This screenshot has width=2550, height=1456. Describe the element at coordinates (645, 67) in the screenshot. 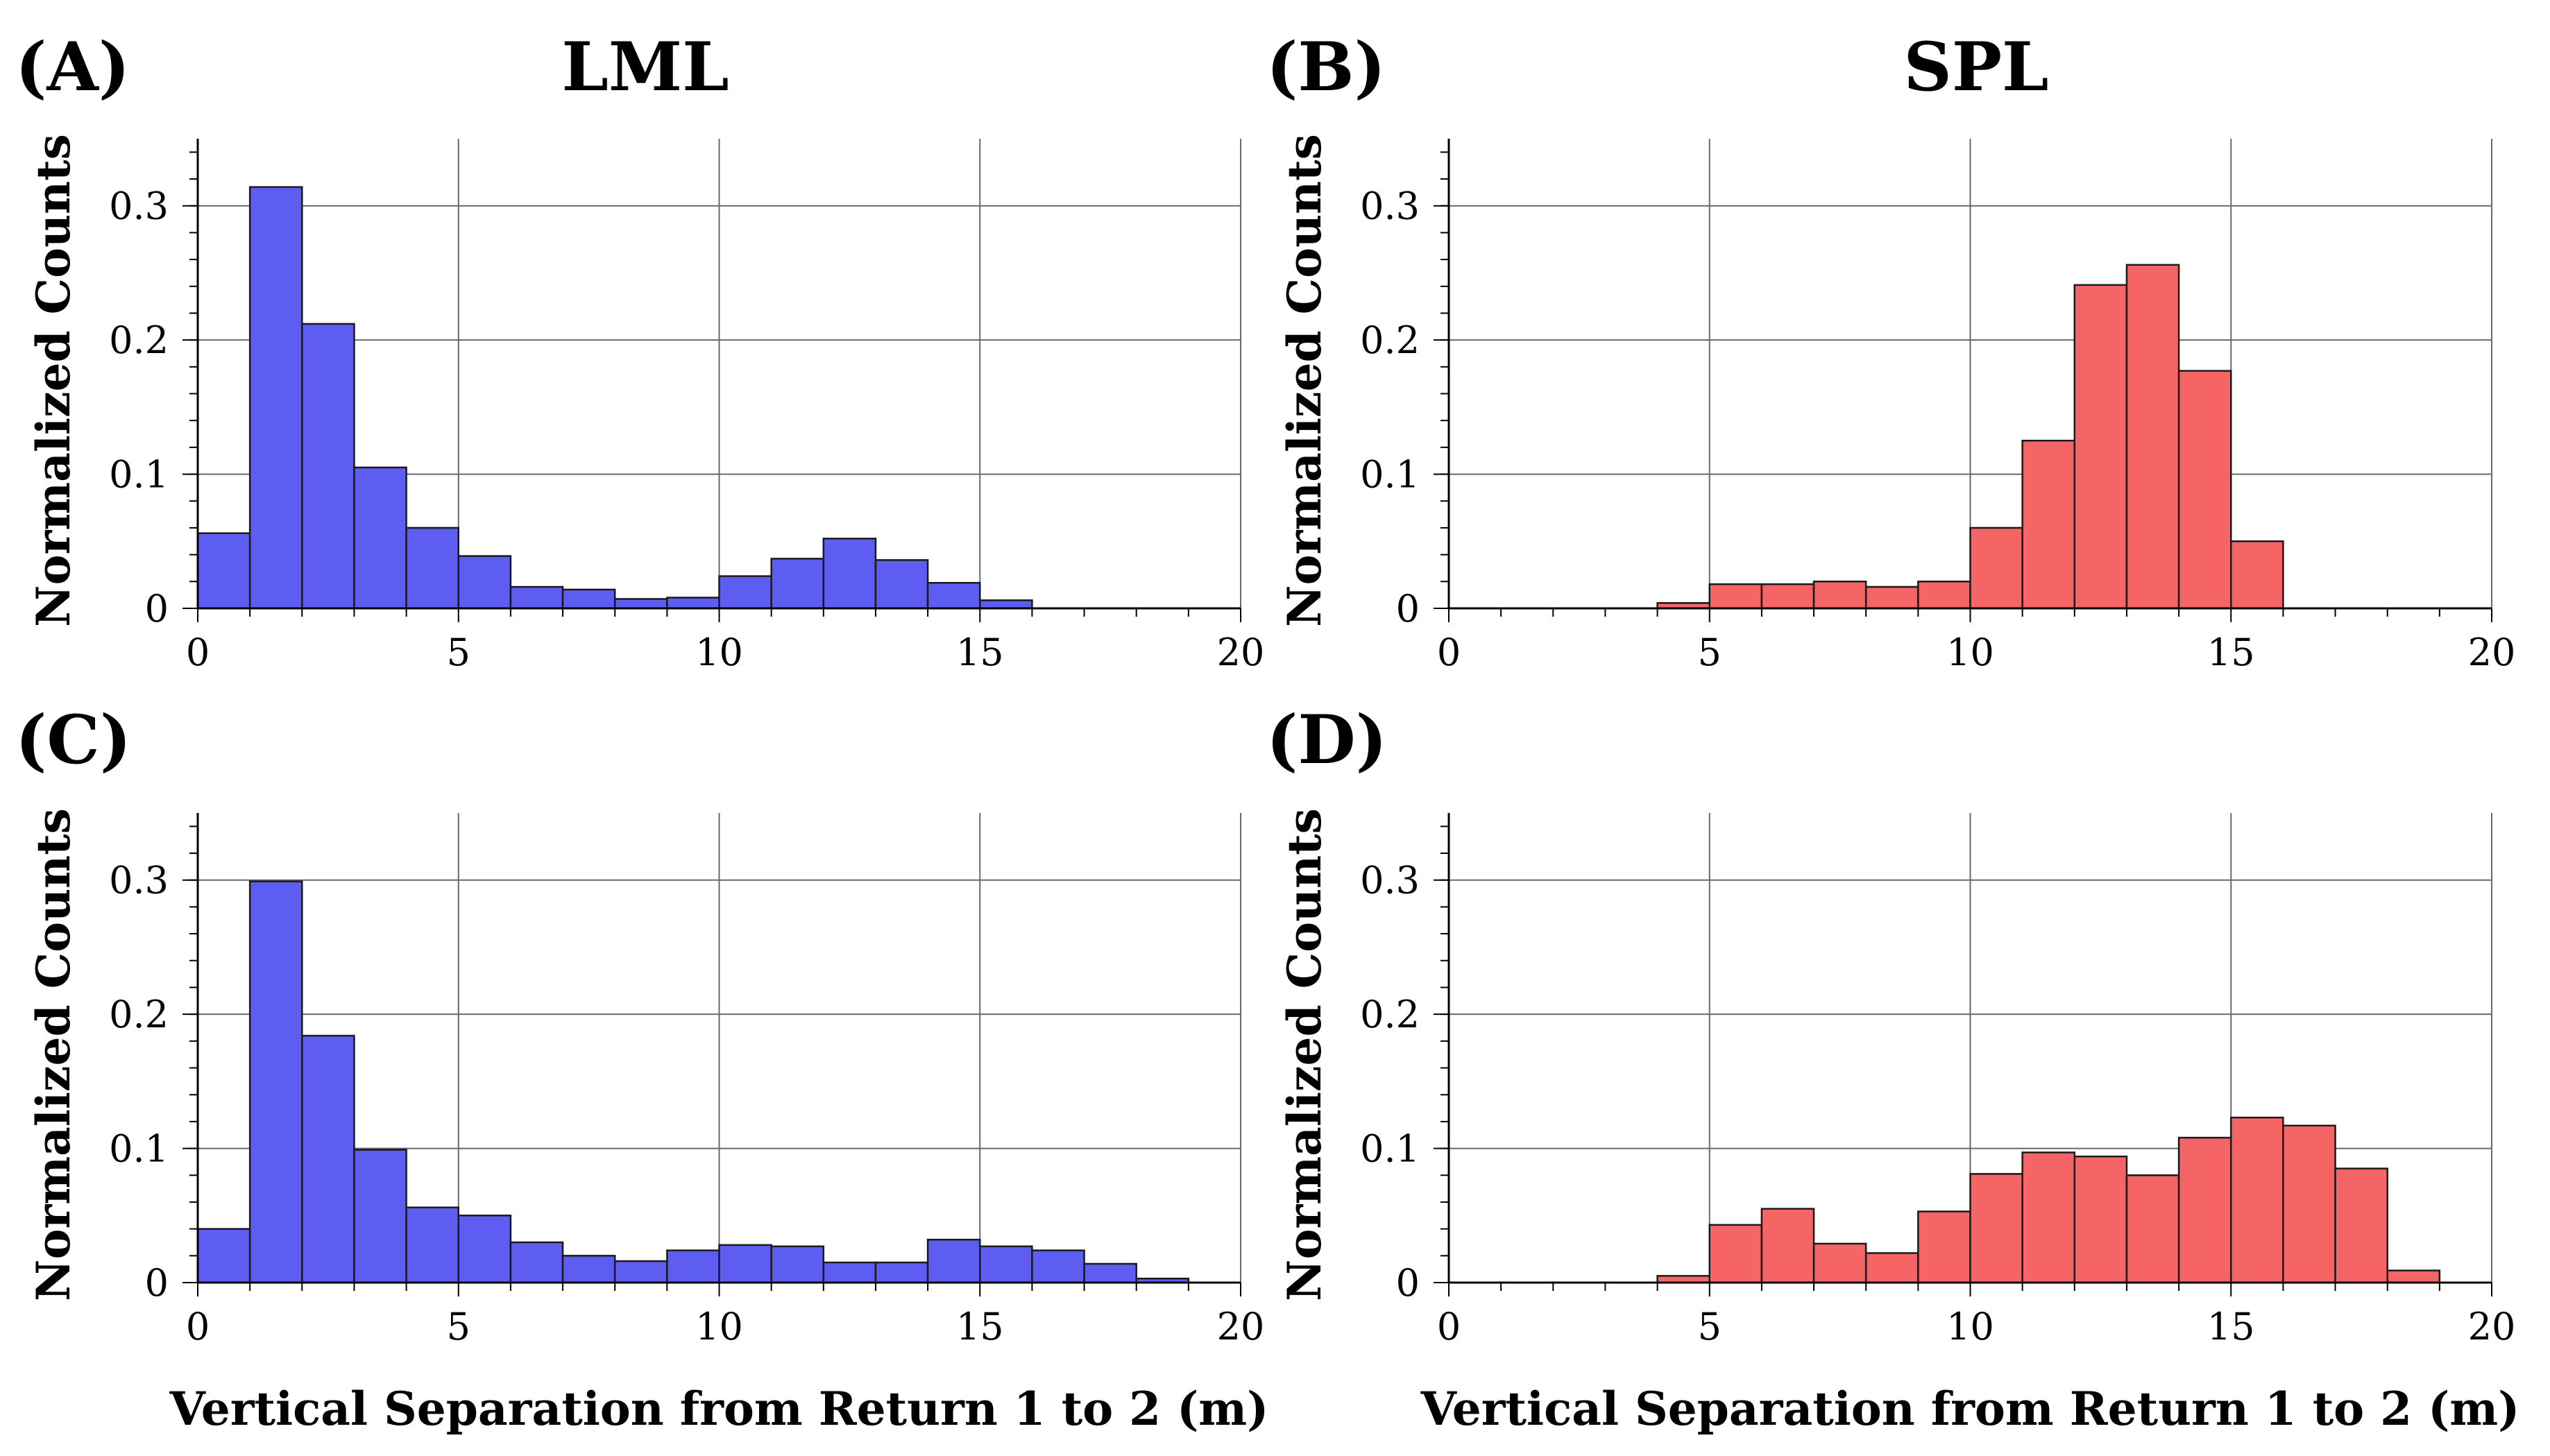

I see `chart-title: LML` at that location.